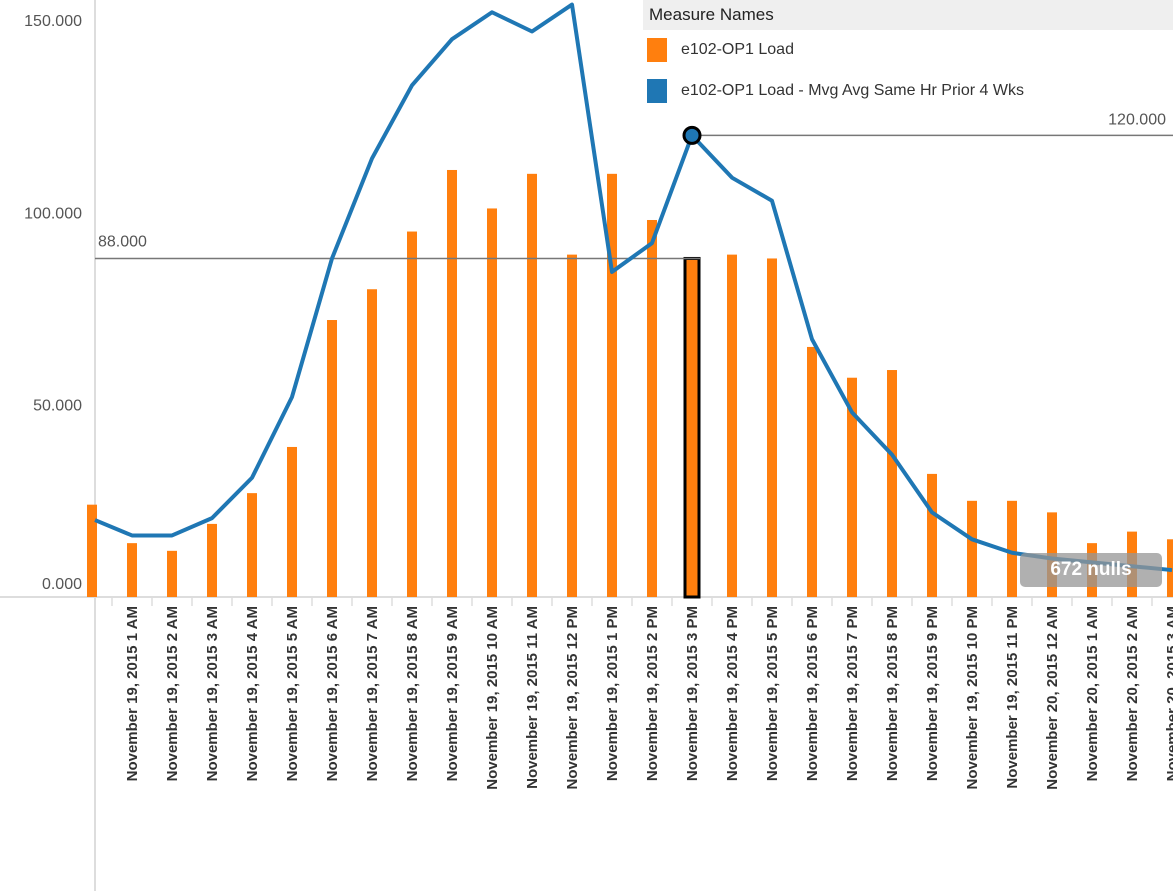  Describe the element at coordinates (212, 693) in the screenshot. I see `x-tick-label: November 19, 2015 3 AM` at that location.